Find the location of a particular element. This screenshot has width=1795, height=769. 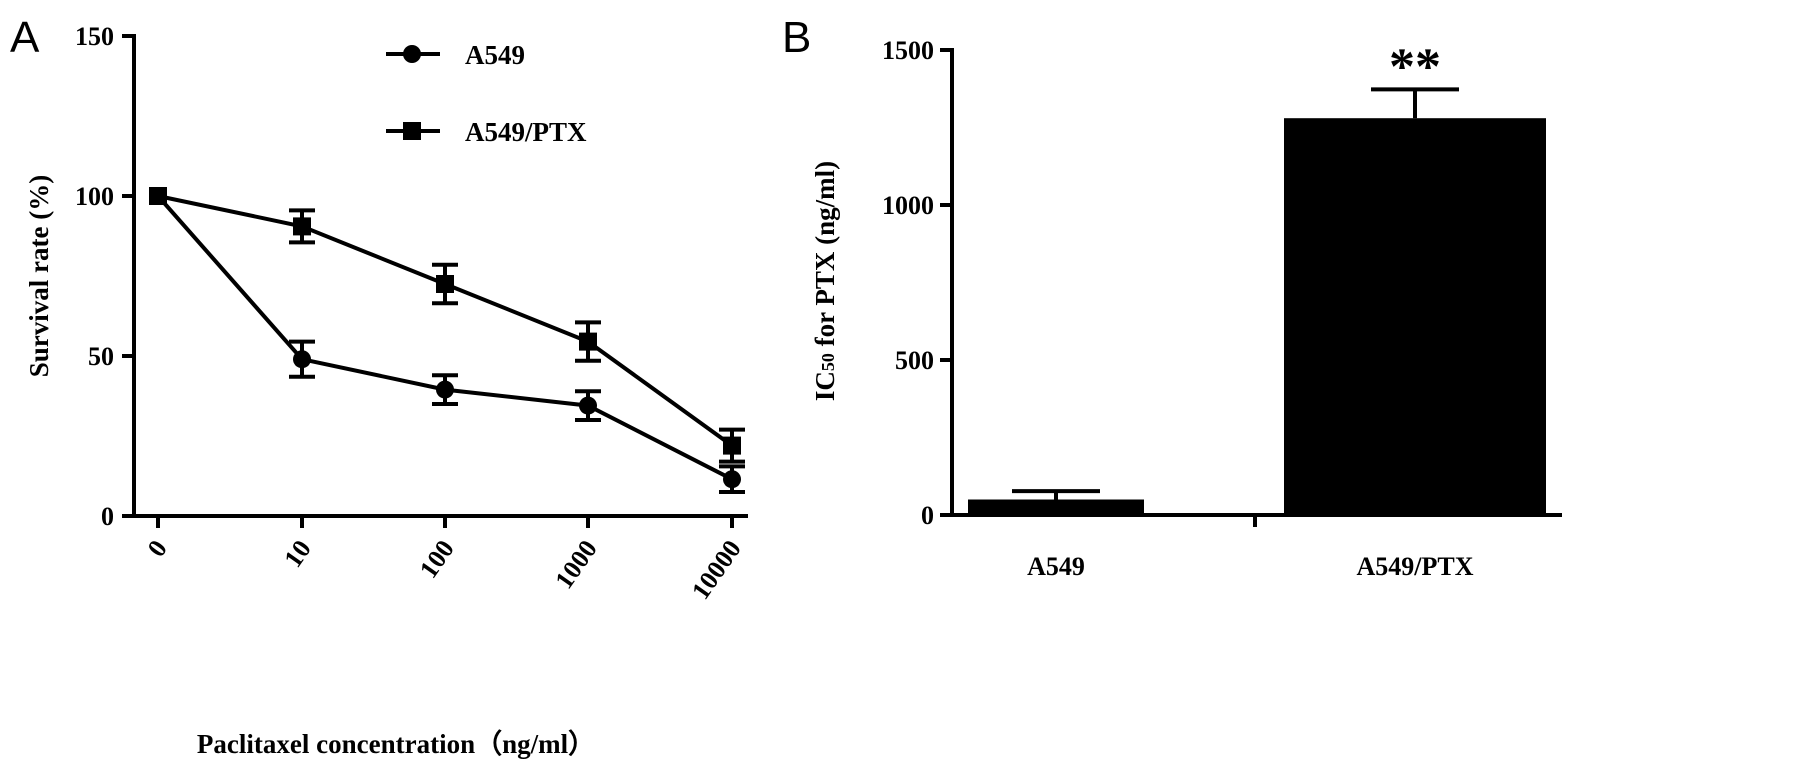

y-tick-label: 100 is located at coordinates (94, 196).